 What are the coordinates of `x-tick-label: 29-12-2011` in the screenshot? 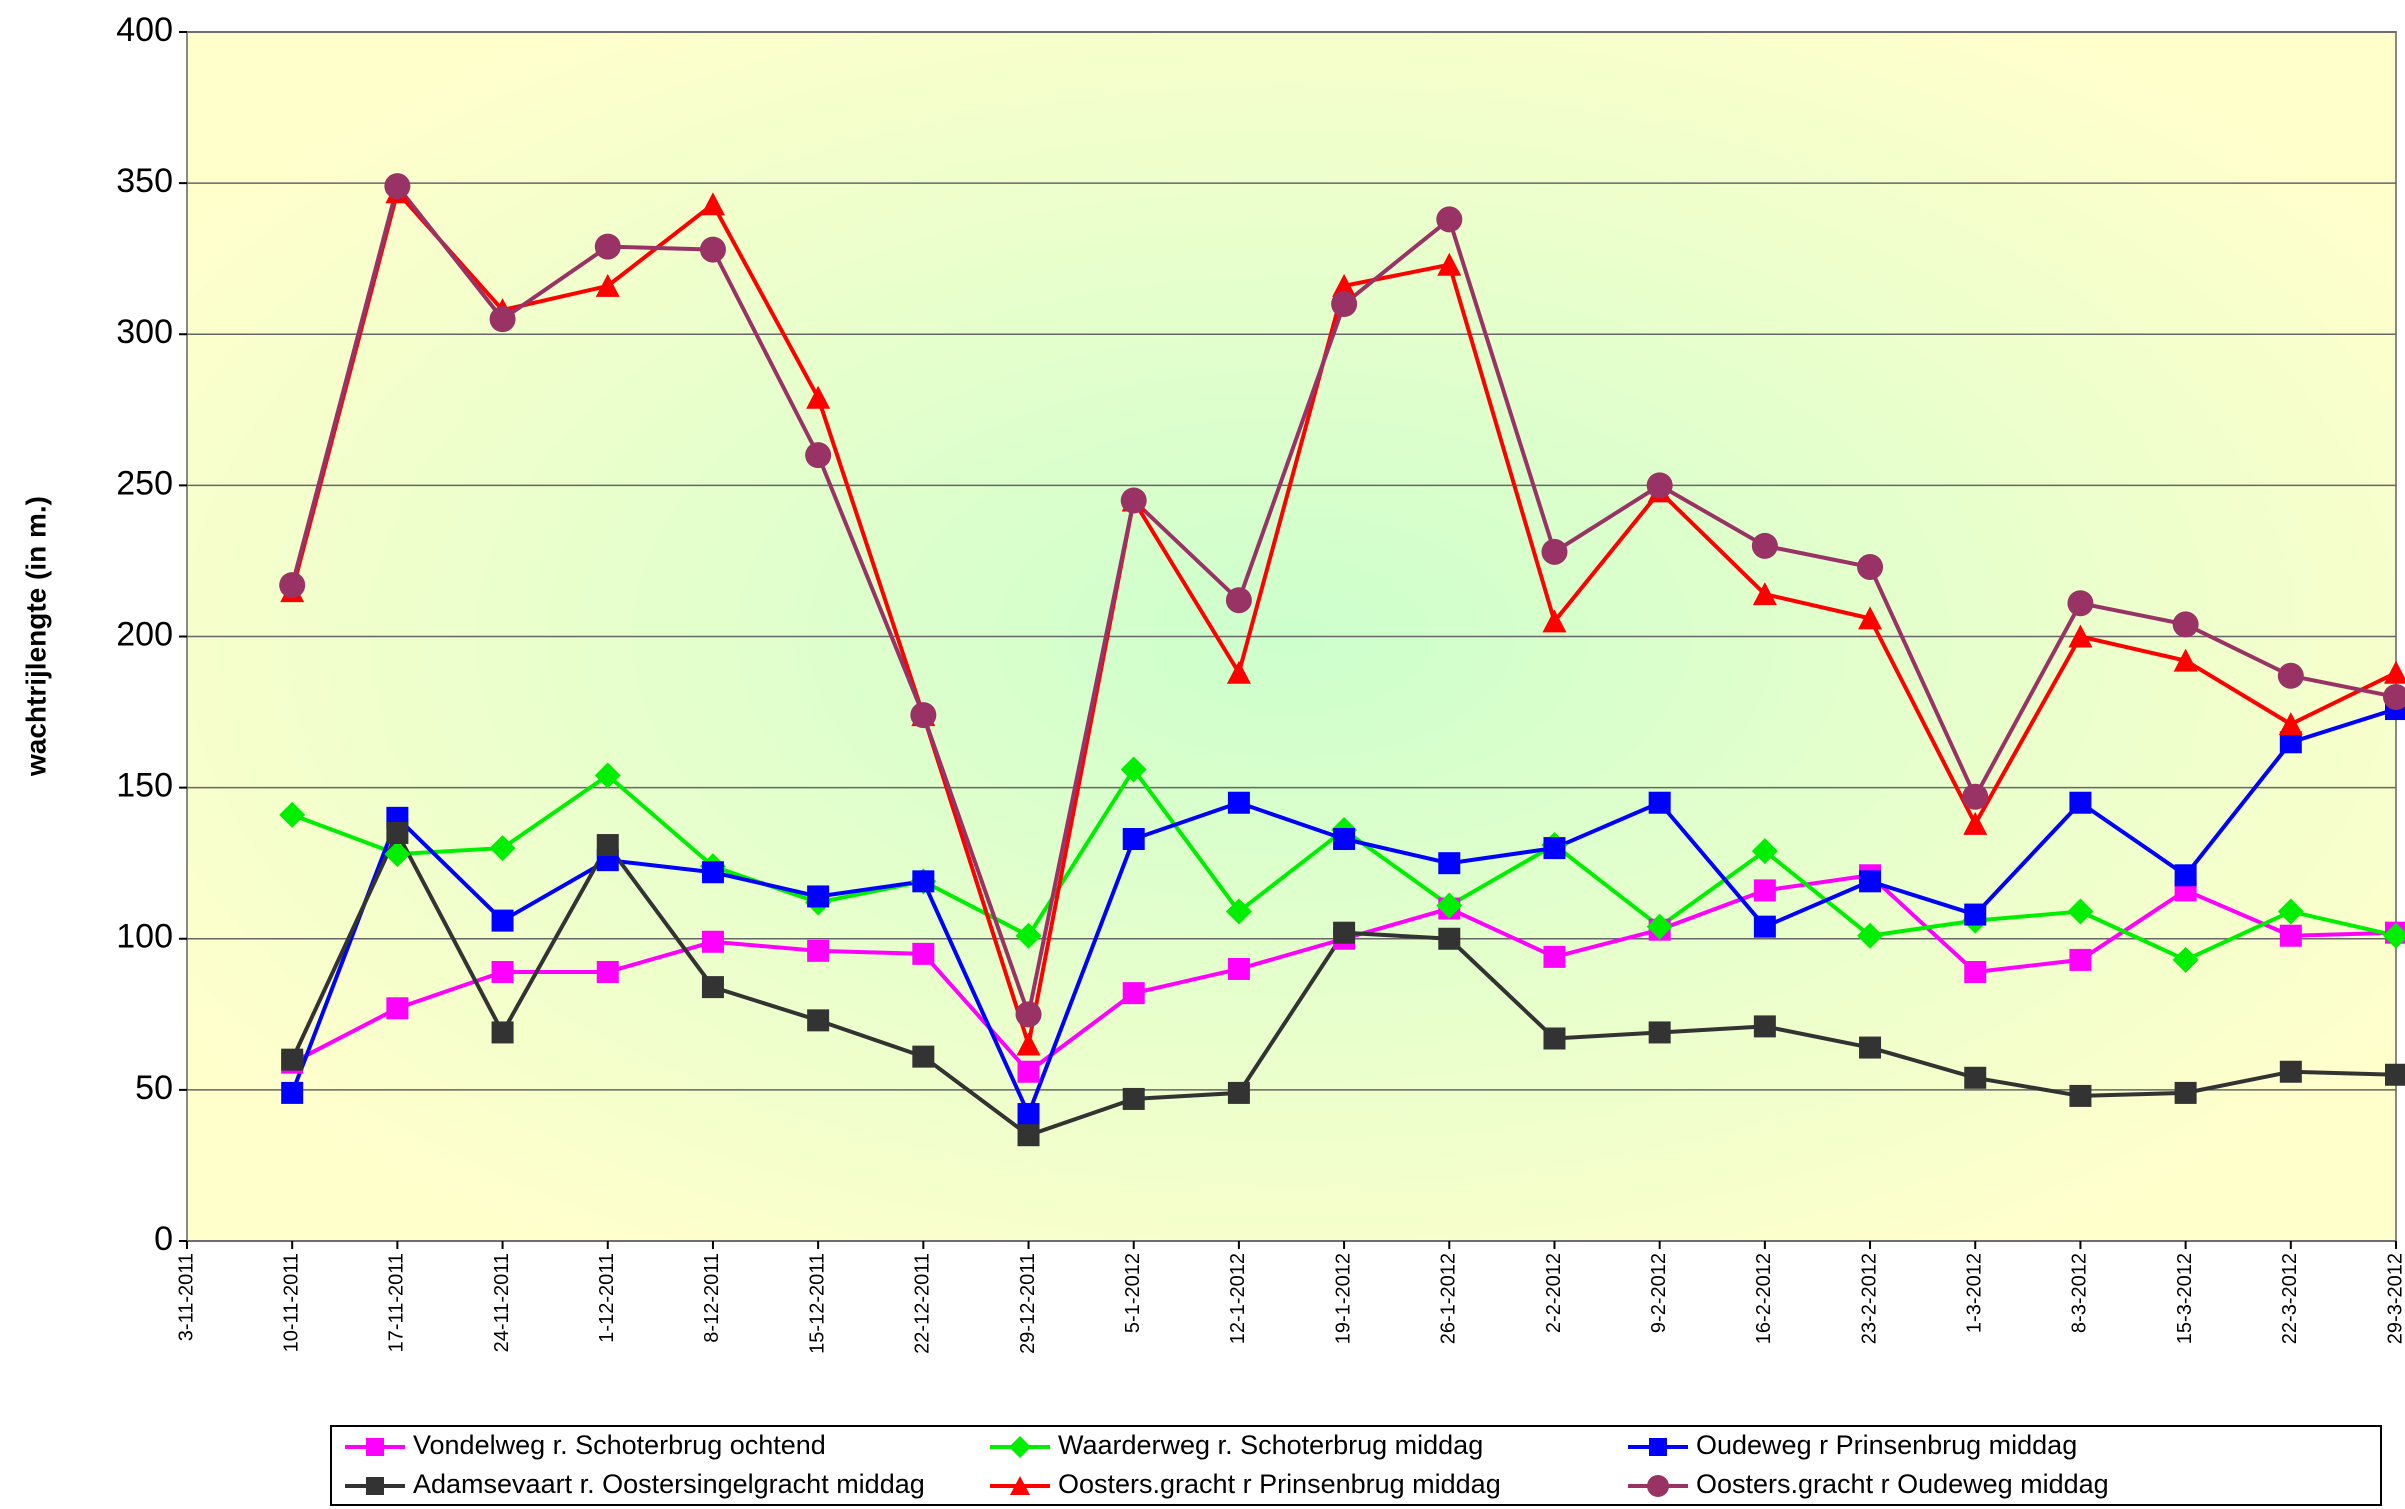 It's located at (1028, 1303).